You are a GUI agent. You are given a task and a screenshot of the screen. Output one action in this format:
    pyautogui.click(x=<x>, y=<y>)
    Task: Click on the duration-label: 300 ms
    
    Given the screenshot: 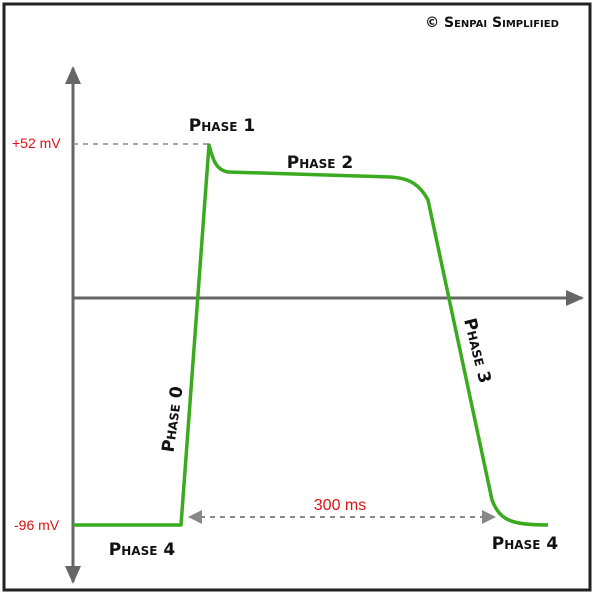 What is the action you would take?
    pyautogui.click(x=340, y=505)
    